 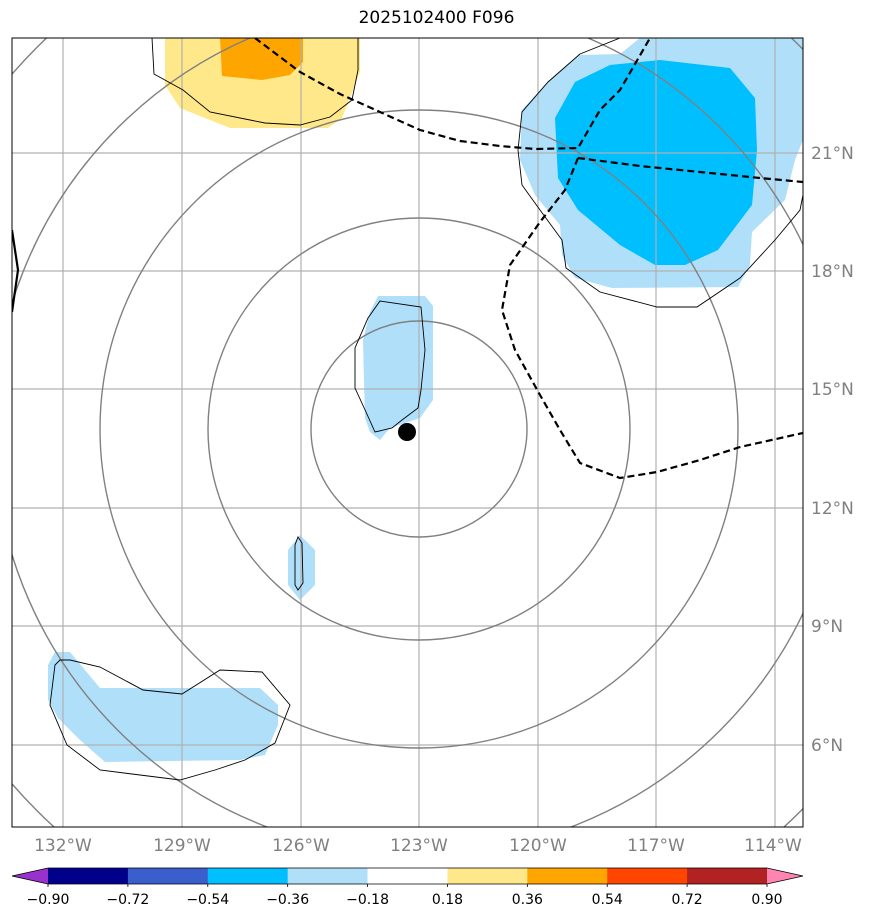 What do you see at coordinates (827, 746) in the screenshot?
I see `lat-tick-label: 6°N` at bounding box center [827, 746].